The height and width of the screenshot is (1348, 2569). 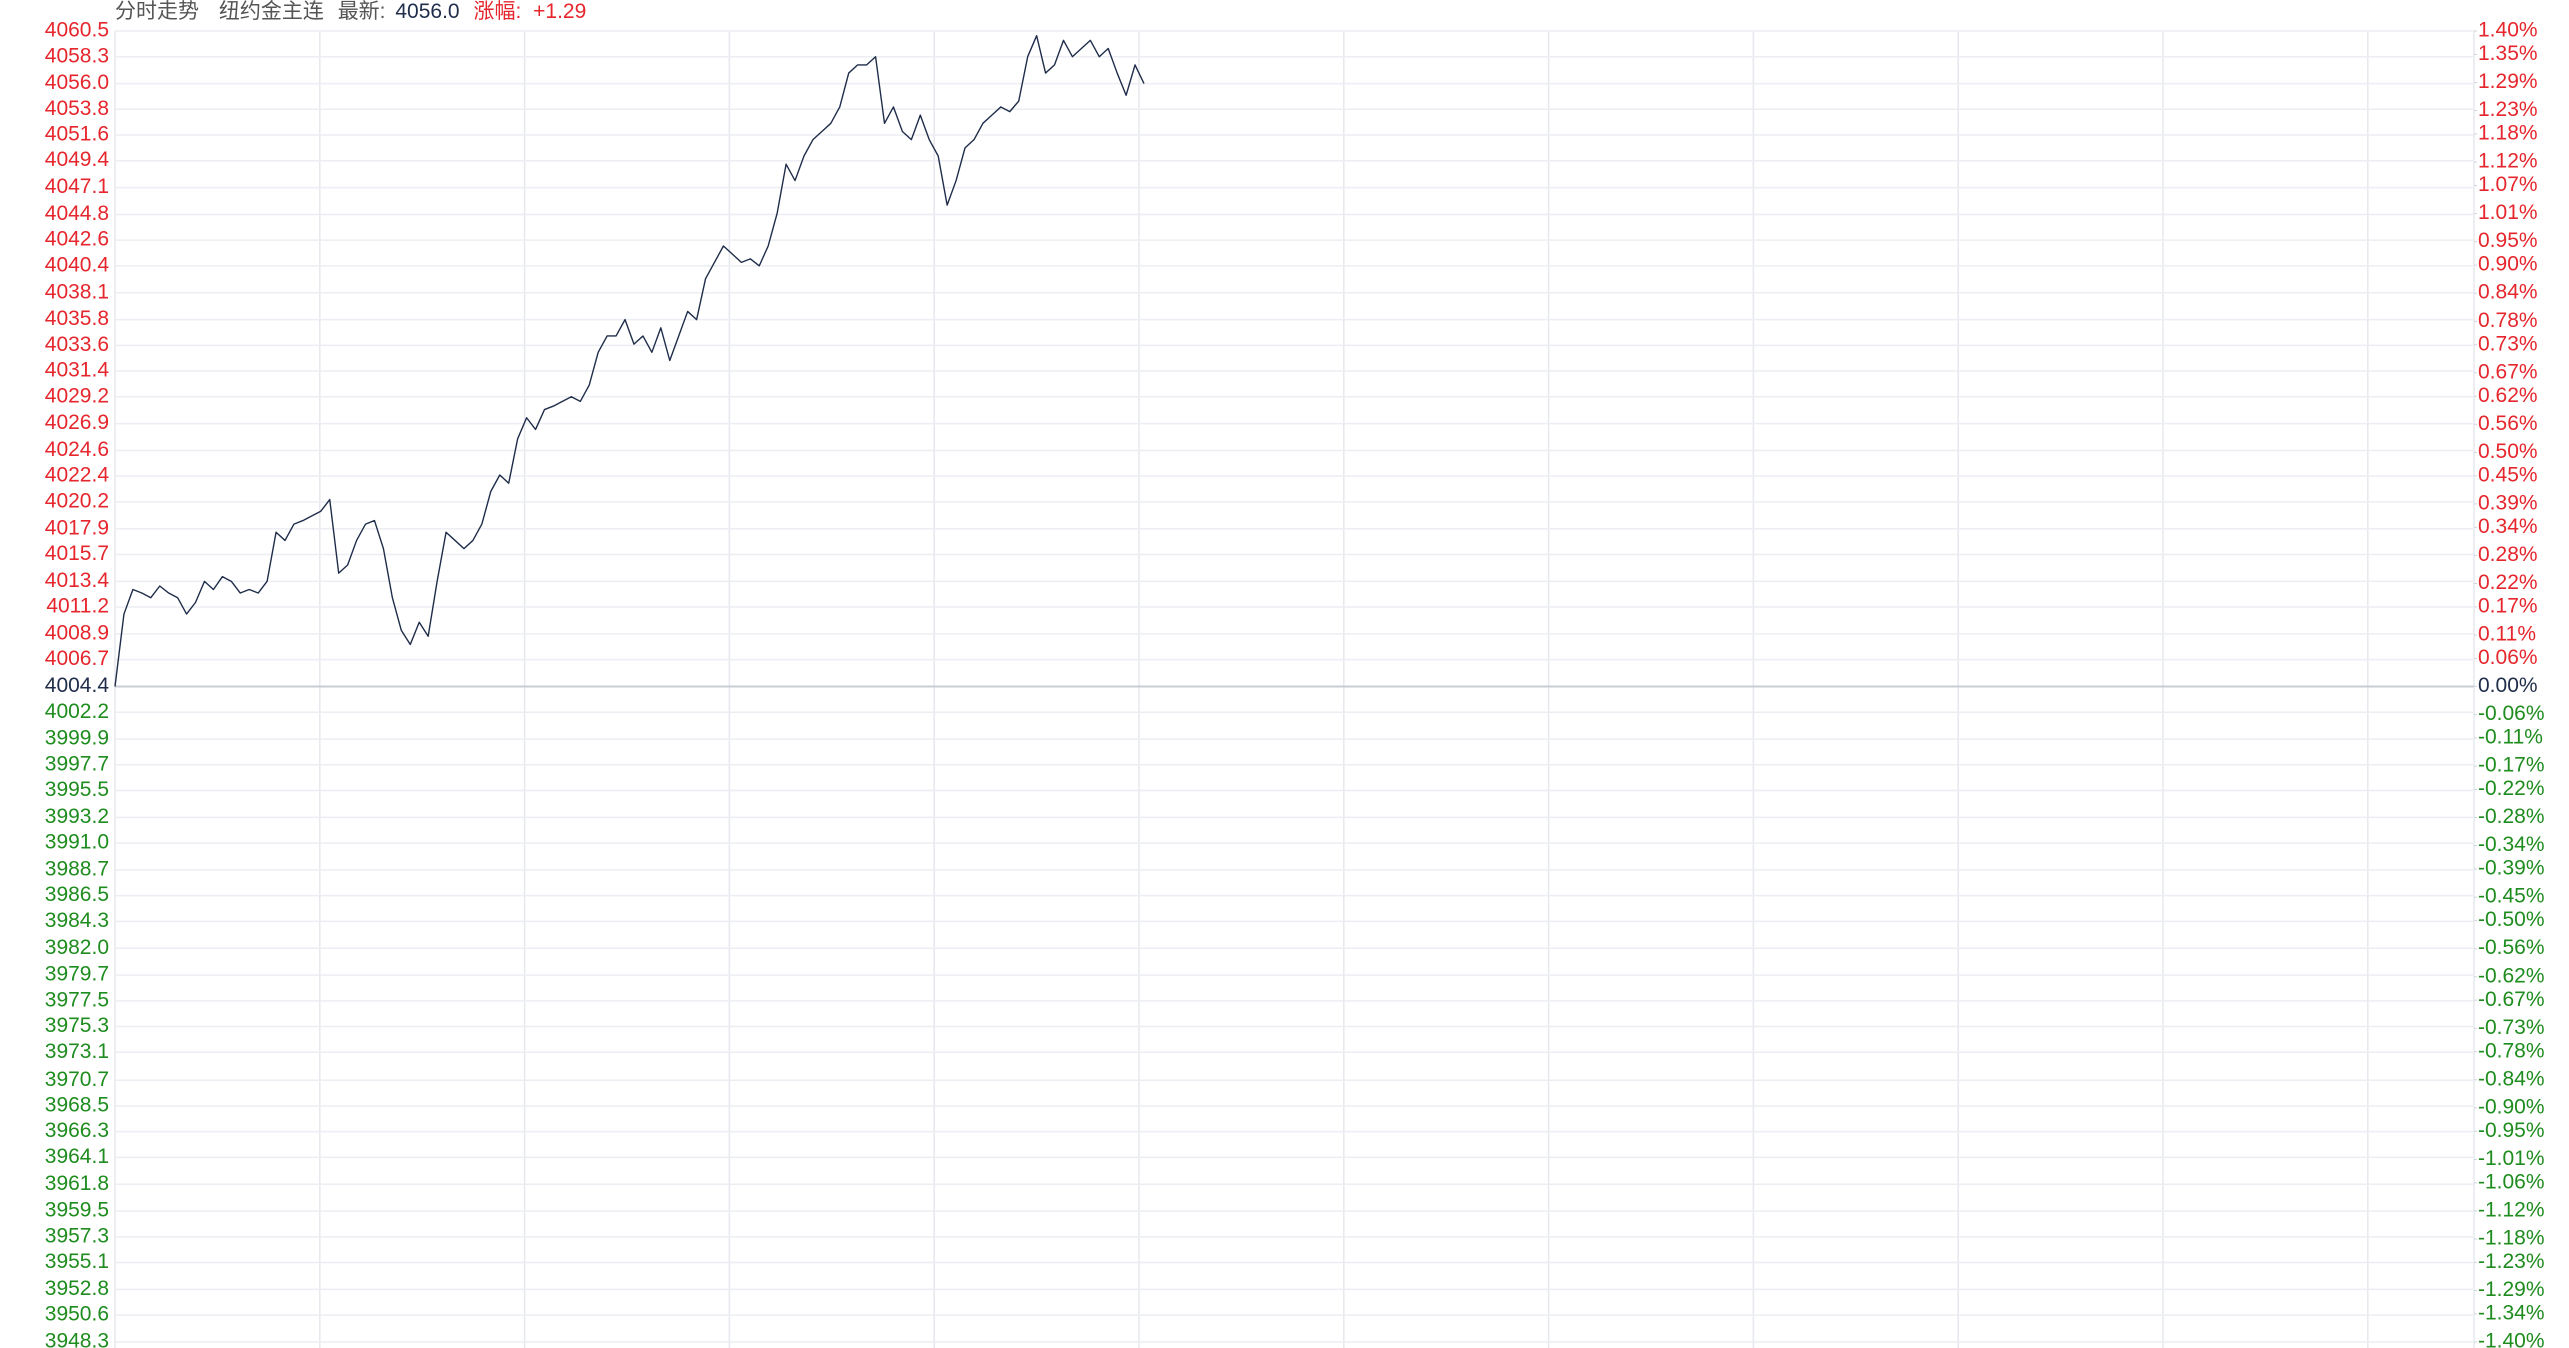 I want to click on y-tick-label: 4038.1, so click(x=77, y=291).